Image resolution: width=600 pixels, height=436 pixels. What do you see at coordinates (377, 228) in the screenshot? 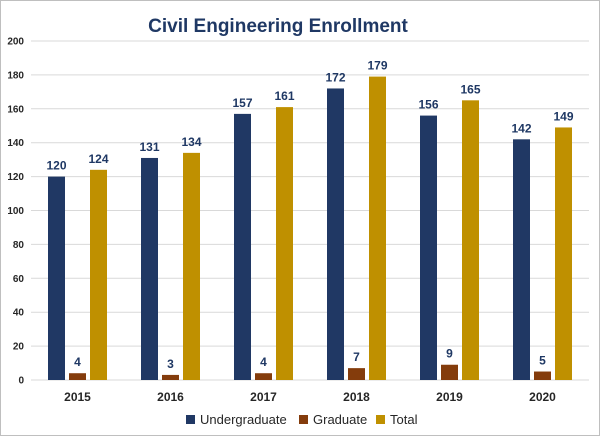
I see `bar-total-2018` at bounding box center [377, 228].